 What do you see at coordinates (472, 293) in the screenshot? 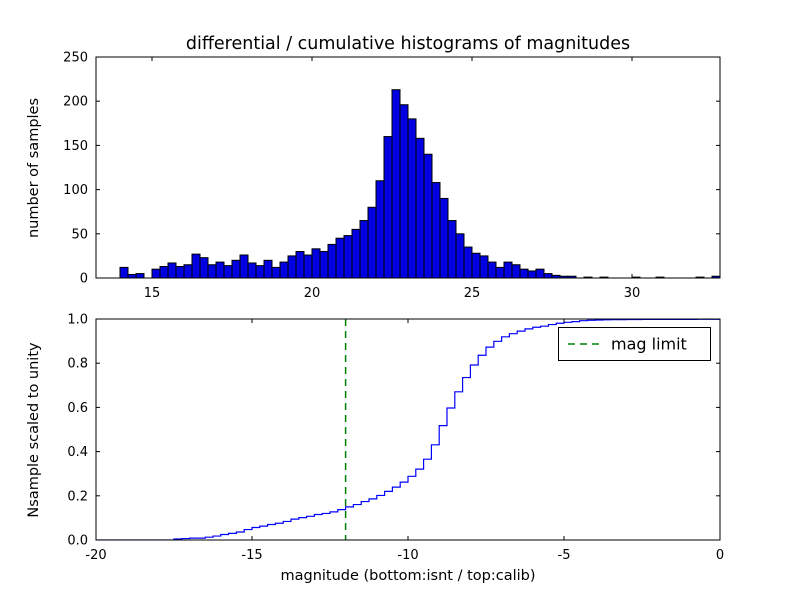
I see `x-tick-label: 25` at bounding box center [472, 293].